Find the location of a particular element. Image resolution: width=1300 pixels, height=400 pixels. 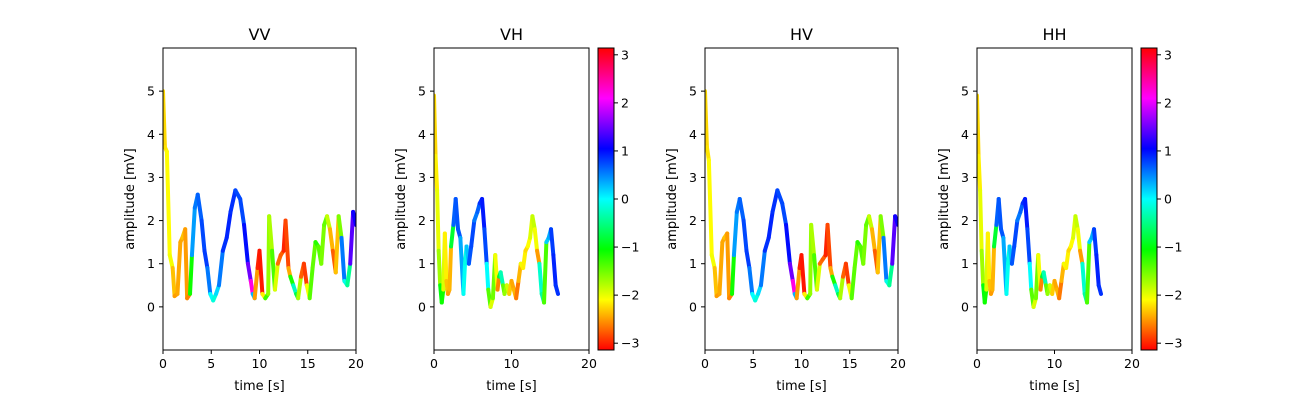

colorbar-tick-label: 2 is located at coordinates (625, 102).